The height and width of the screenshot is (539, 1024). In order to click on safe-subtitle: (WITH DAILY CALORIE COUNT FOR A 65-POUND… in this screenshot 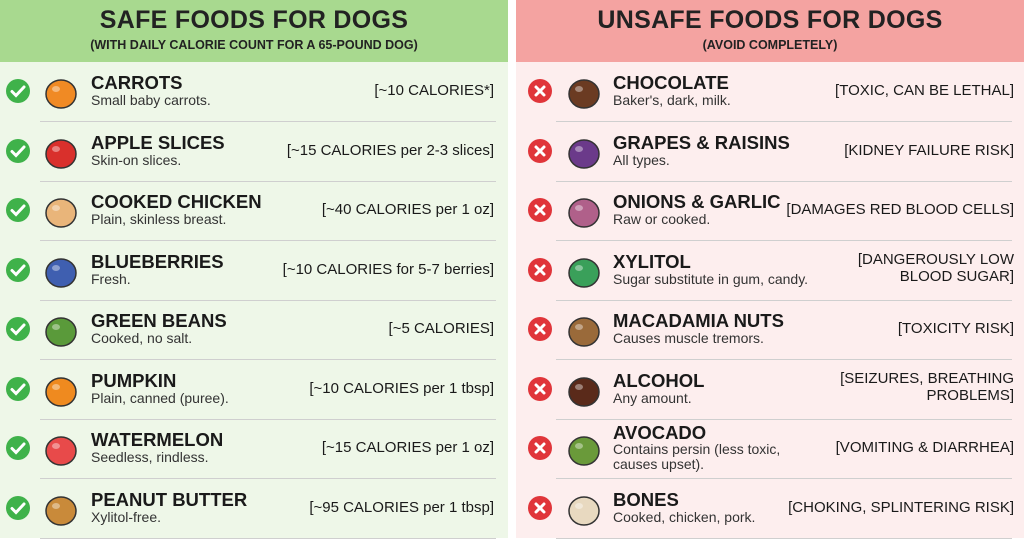, I will do `click(254, 45)`.